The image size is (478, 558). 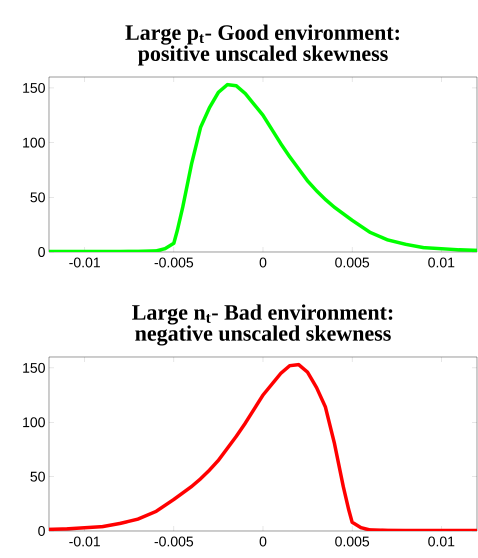 What do you see at coordinates (262, 314) in the screenshot?
I see `chart-title: Large n$_{t}$- Bad environment:` at bounding box center [262, 314].